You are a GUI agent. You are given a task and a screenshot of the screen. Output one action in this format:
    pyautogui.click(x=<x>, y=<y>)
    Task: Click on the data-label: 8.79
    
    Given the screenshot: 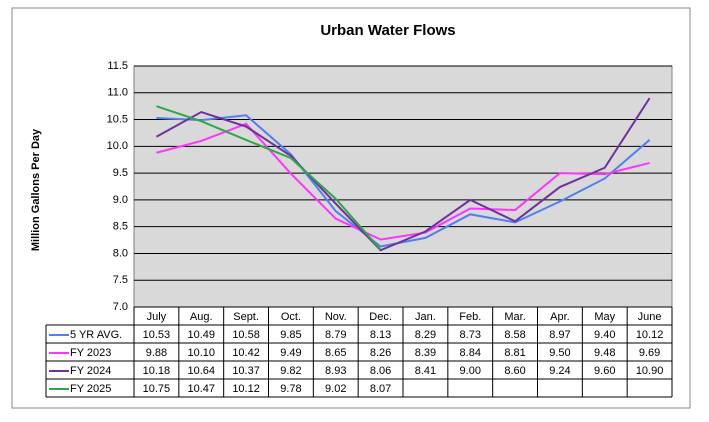 What is the action you would take?
    pyautogui.click(x=335, y=335)
    